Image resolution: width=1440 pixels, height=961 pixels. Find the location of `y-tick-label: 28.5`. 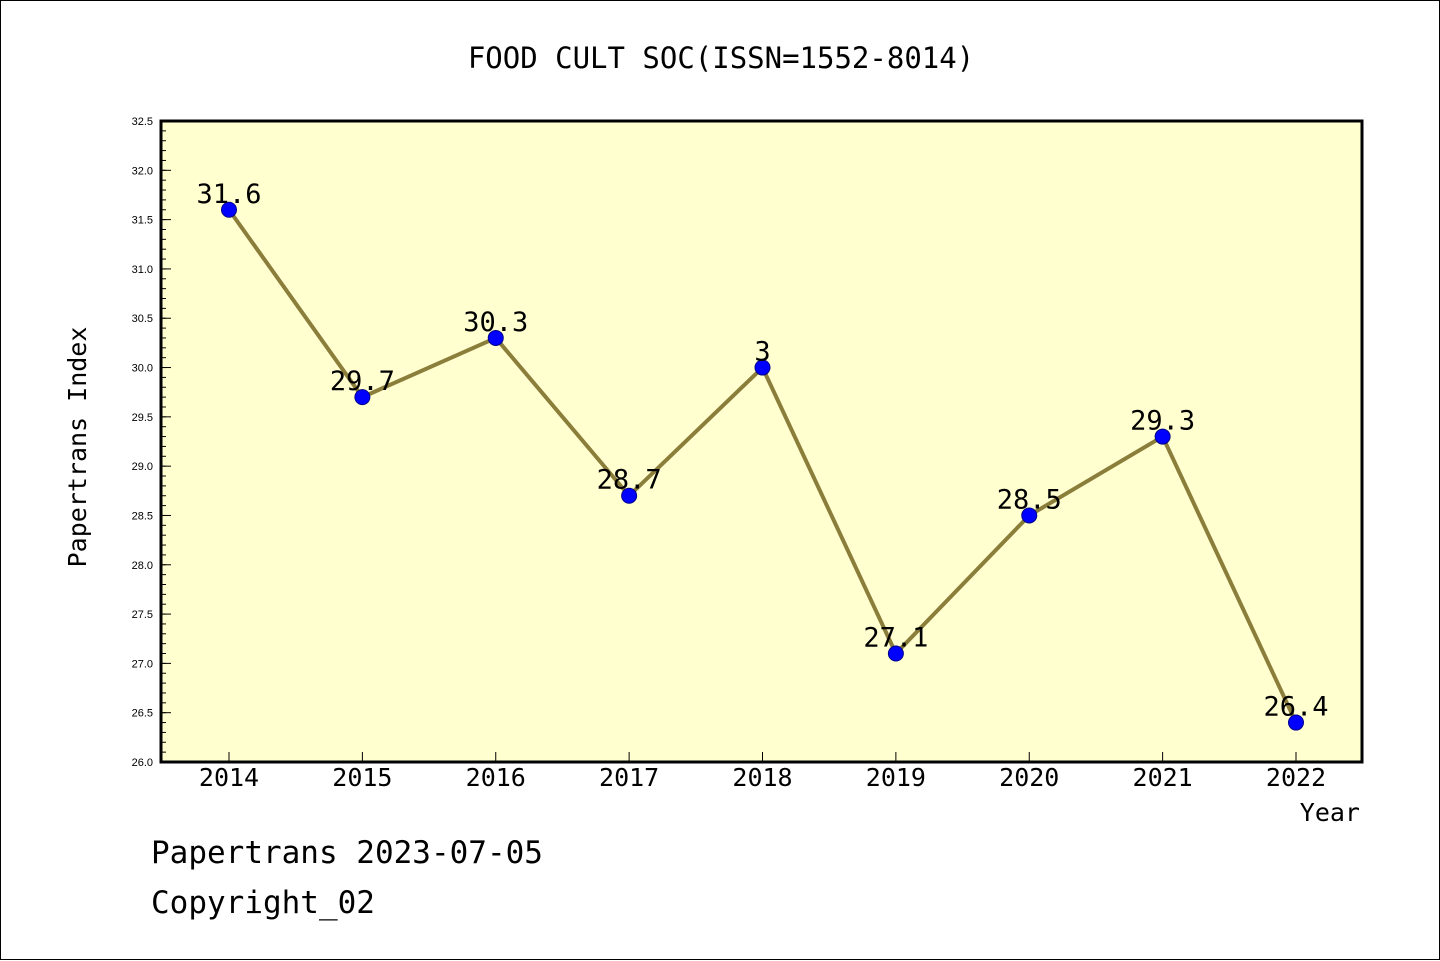

y-tick-label: 28.5 is located at coordinates (142, 516).